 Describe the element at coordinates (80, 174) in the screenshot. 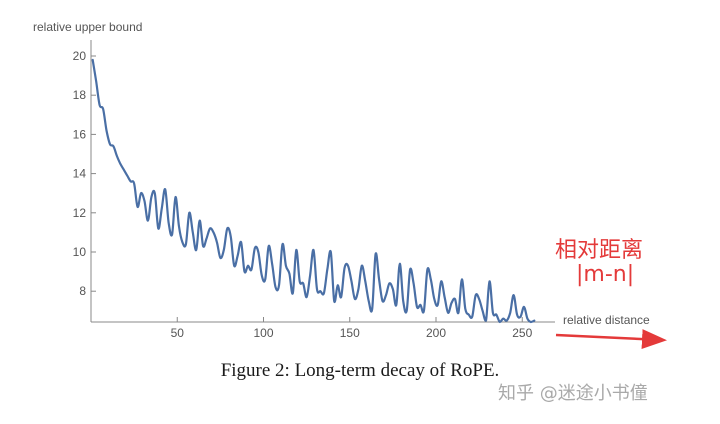

I see `y-tick-label: 14` at that location.